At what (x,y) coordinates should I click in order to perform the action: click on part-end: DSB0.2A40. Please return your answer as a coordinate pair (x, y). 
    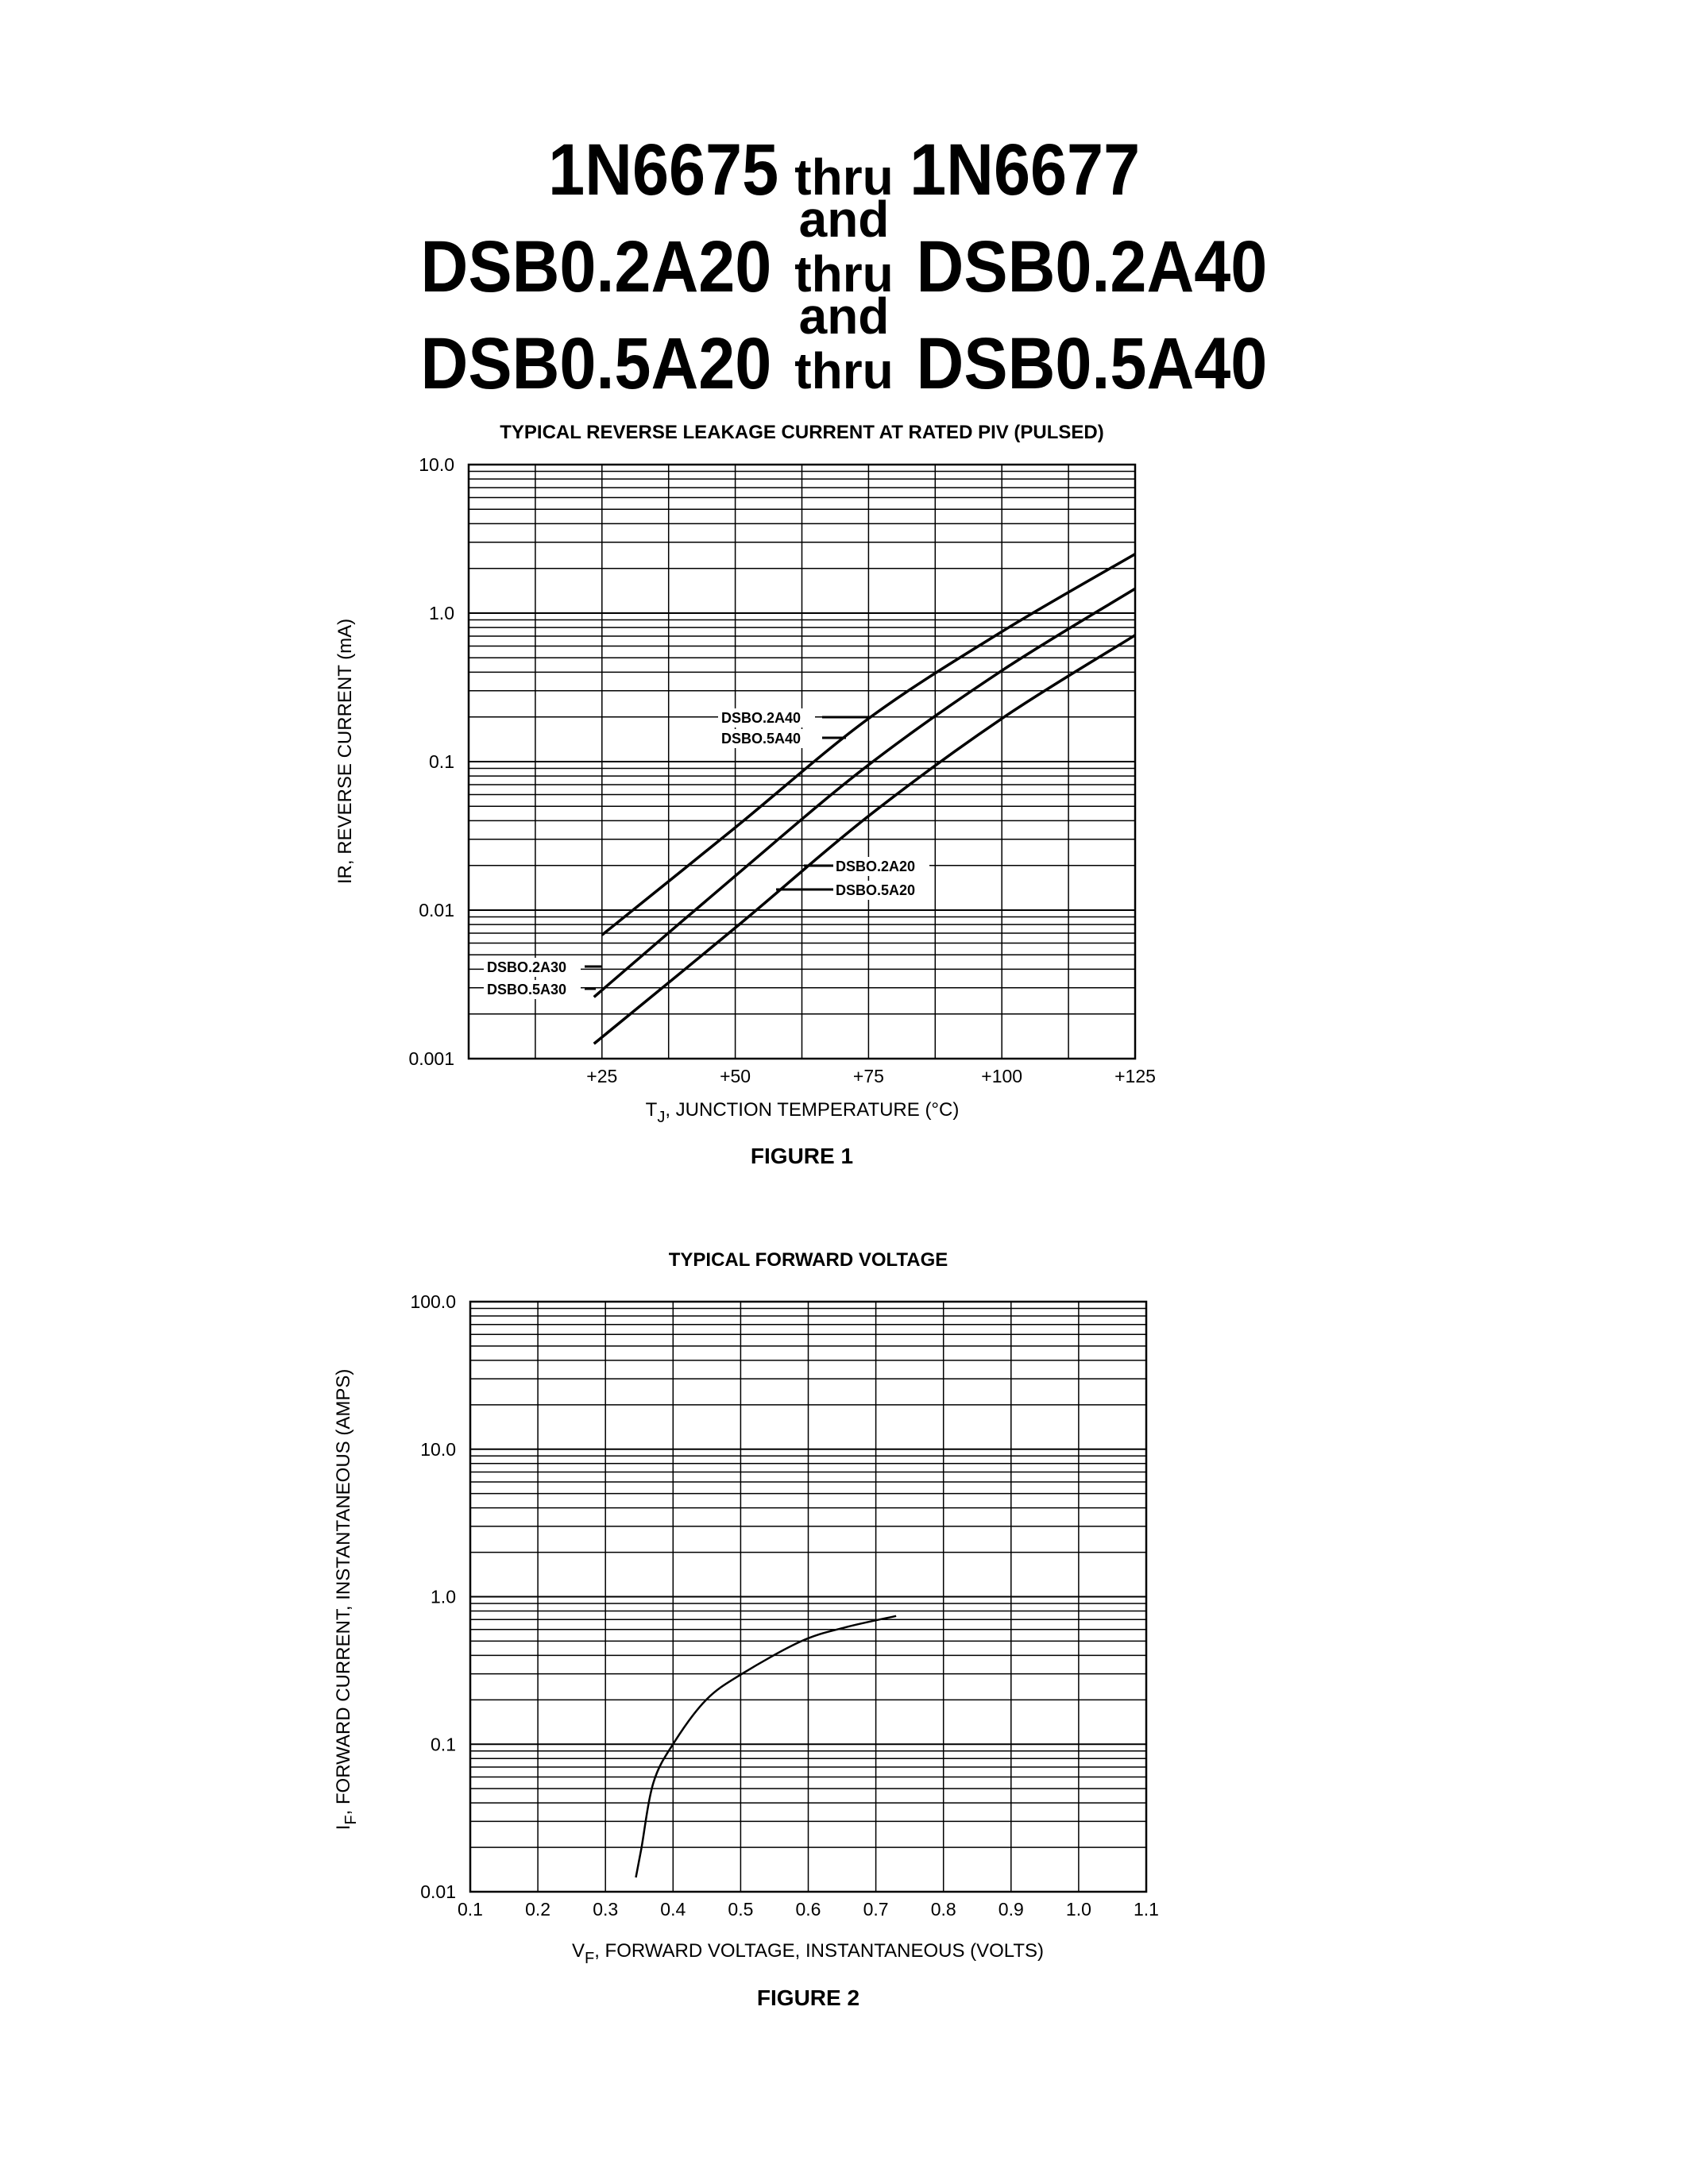
    Looking at the image, I should click on (1092, 266).